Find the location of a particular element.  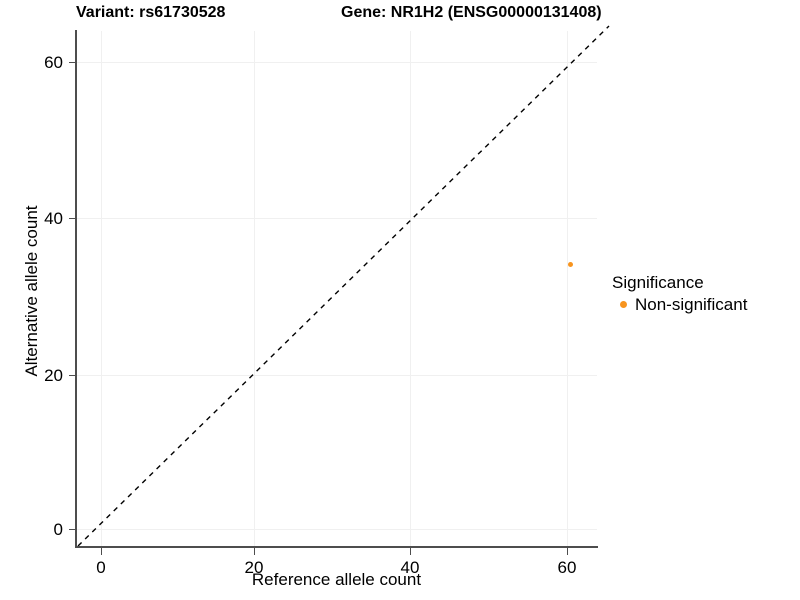

y-tick-label-20: 20 is located at coordinates (53, 375).